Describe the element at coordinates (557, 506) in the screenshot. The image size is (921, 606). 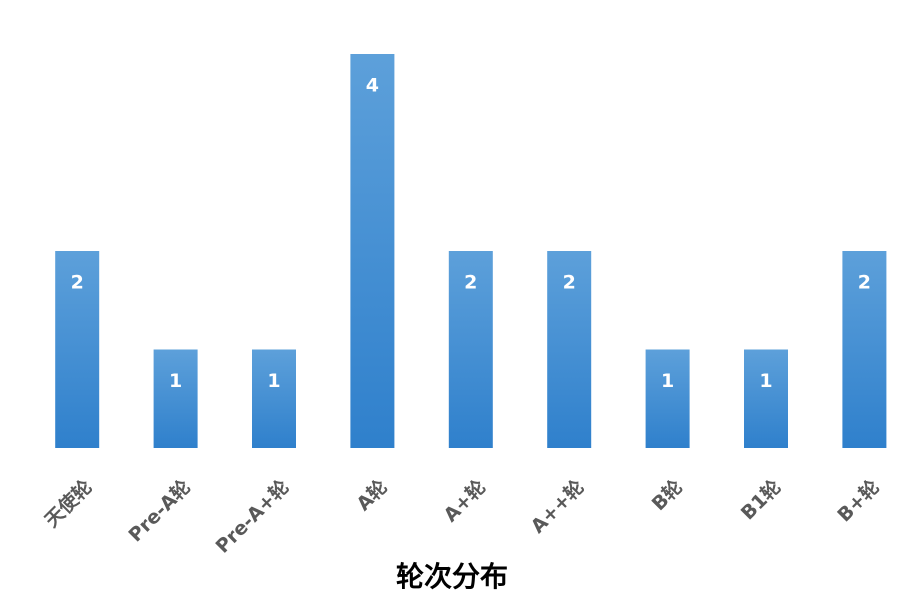
I see `x-tick-label: A++轮` at that location.